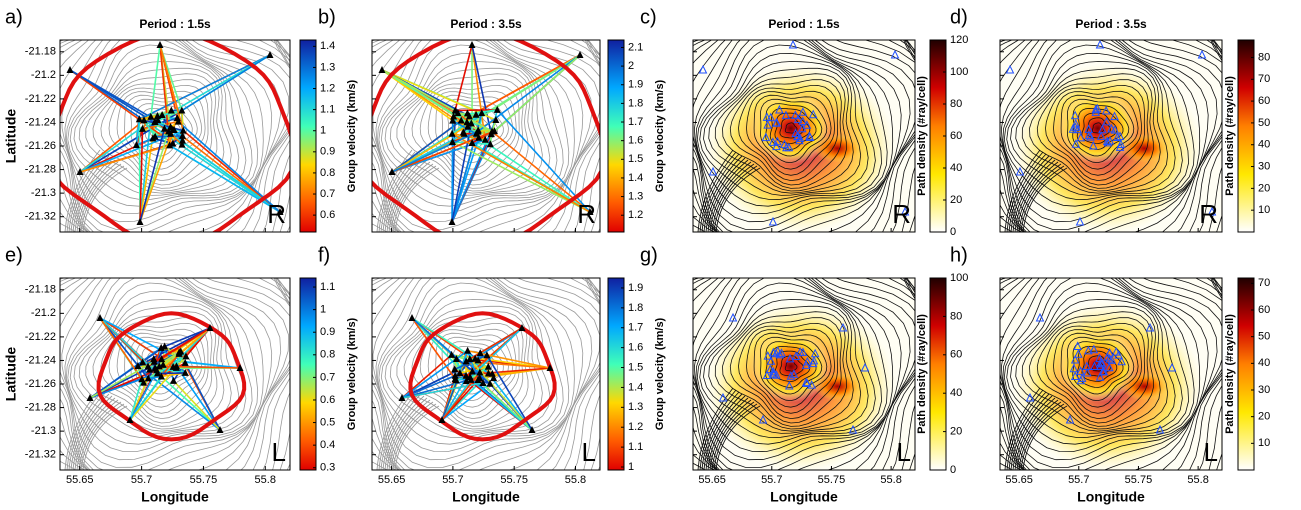  What do you see at coordinates (327, 355) in the screenshot?
I see `colorbar-tick-label: 0.8` at bounding box center [327, 355].